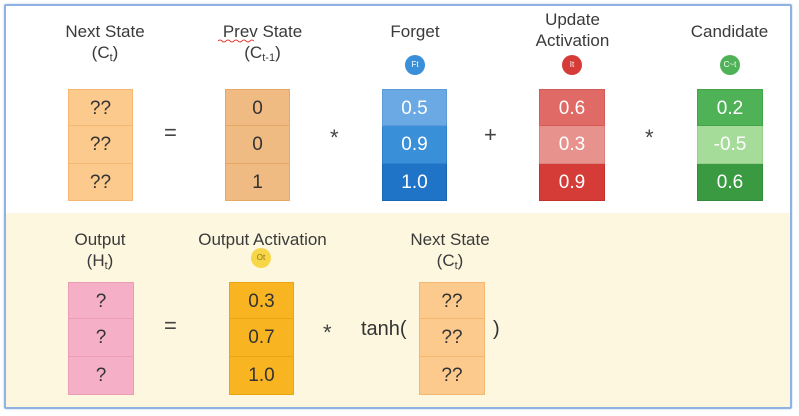  I want to click on next-state-label: Next State (Ct), so click(105, 45).